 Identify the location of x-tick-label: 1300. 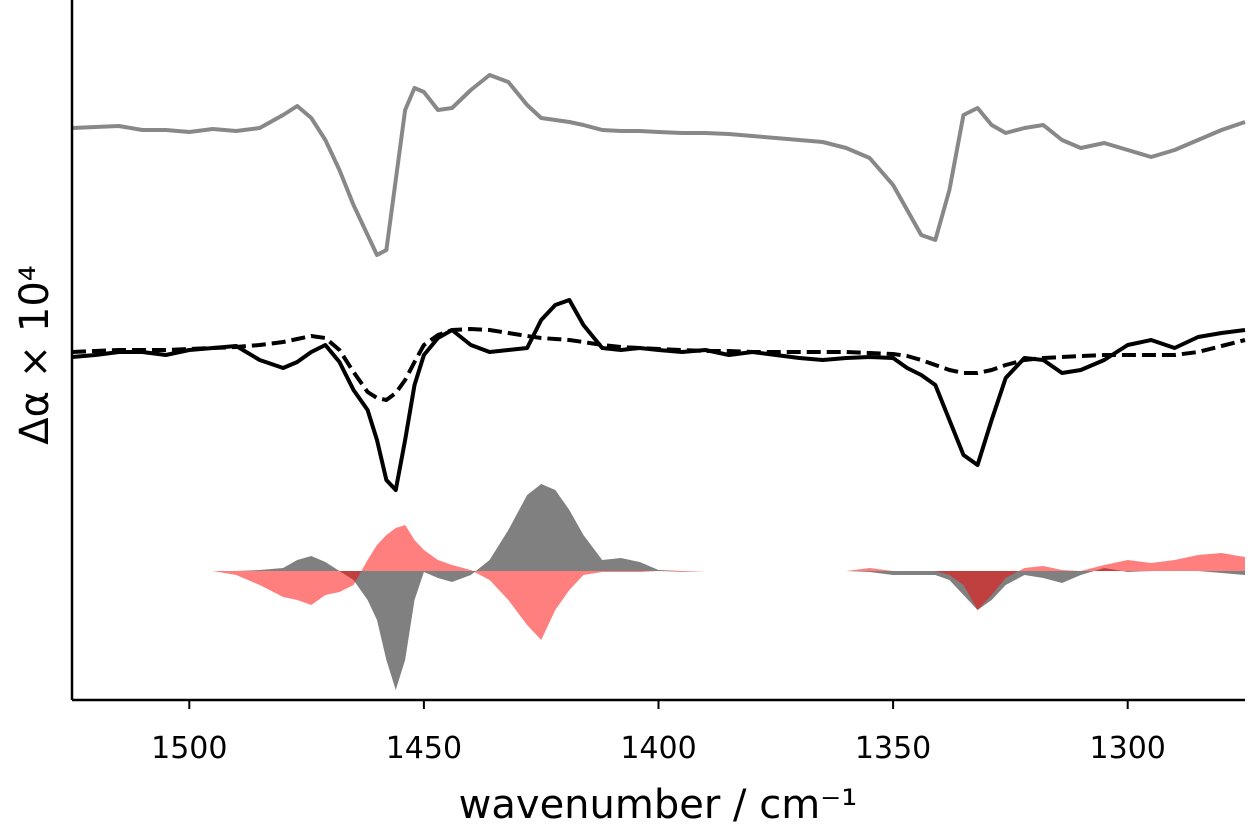
(1128, 748).